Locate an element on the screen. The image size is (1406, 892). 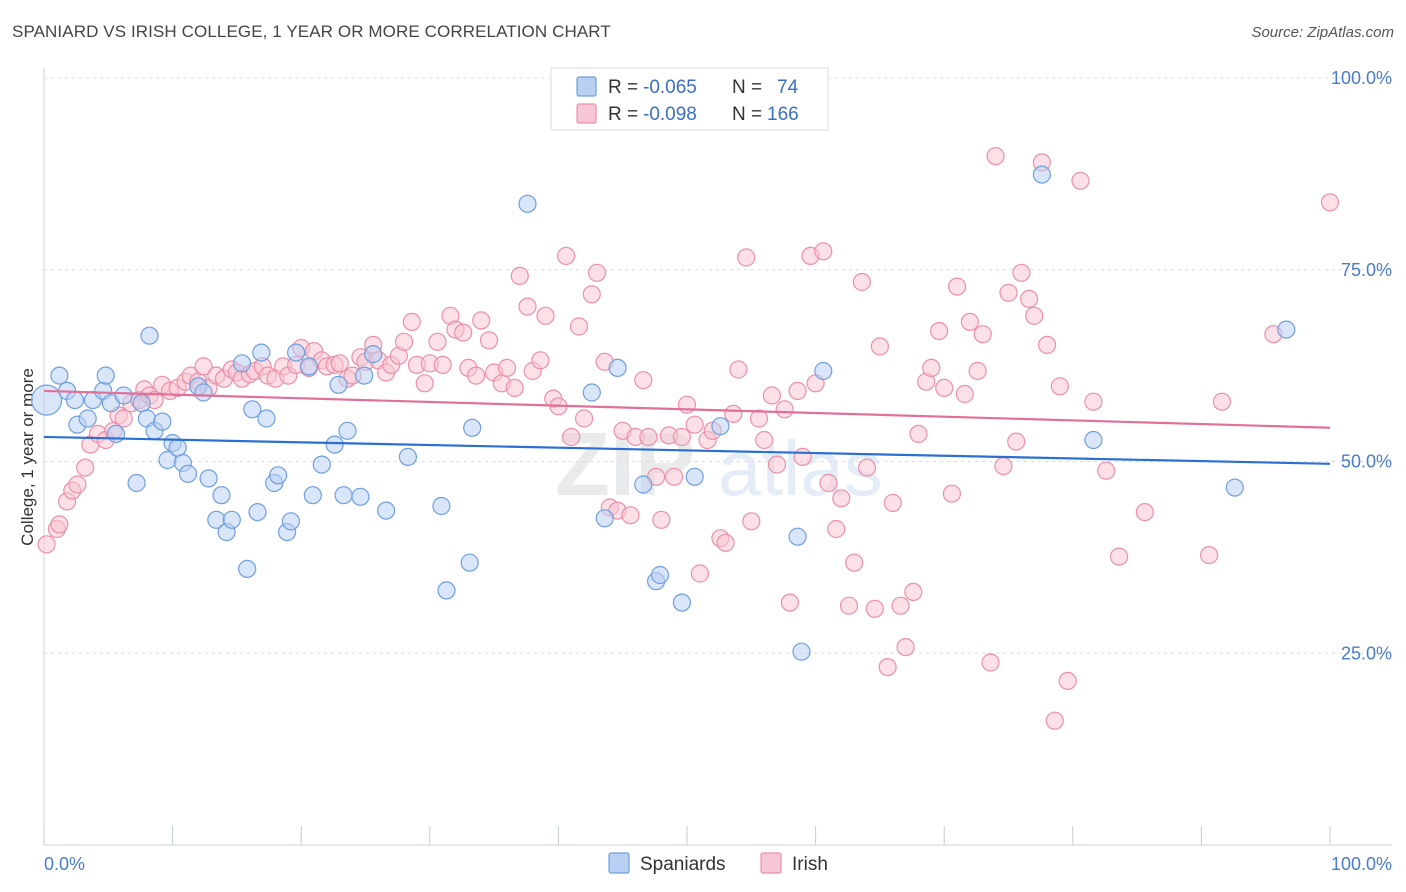
legend-n-label-spaniards: N = is located at coordinates (747, 87).